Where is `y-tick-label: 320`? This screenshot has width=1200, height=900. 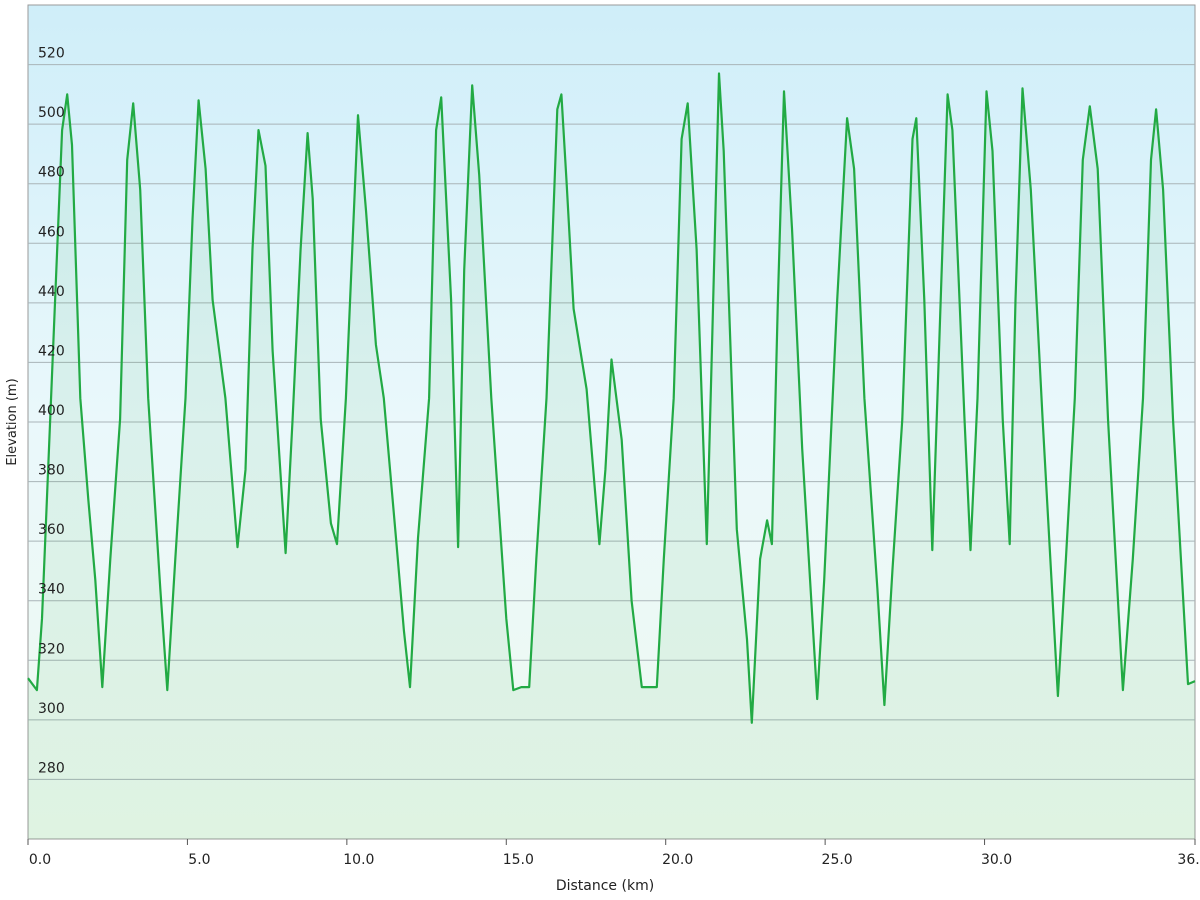 y-tick-label: 320 is located at coordinates (51, 649).